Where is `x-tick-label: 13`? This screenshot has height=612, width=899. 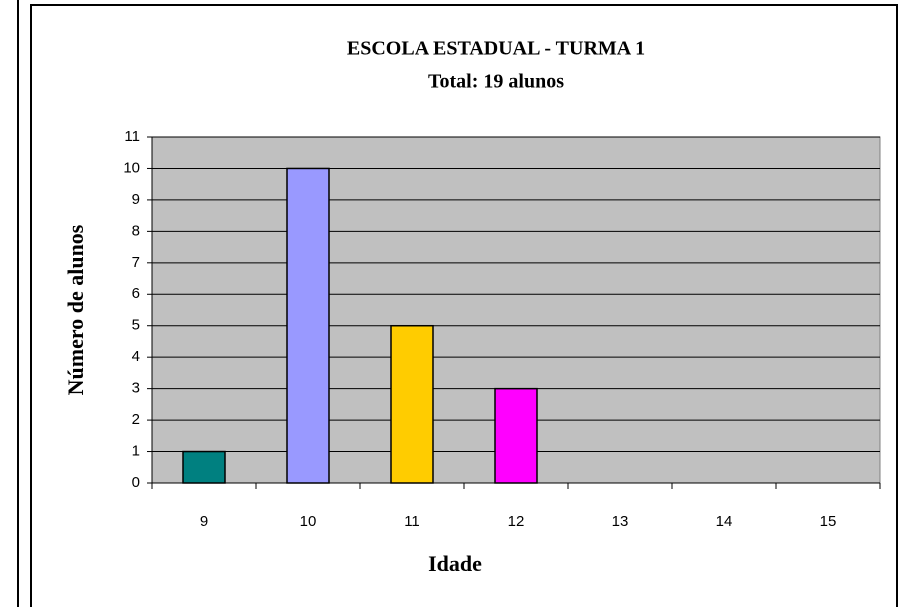 x-tick-label: 13 is located at coordinates (620, 521).